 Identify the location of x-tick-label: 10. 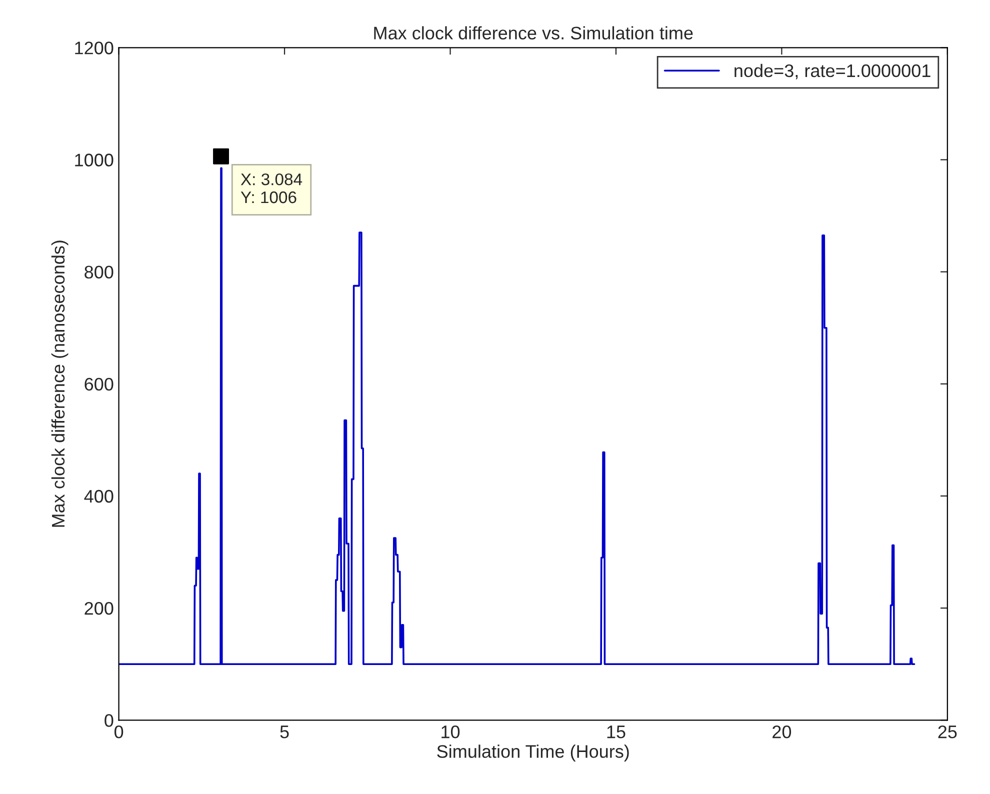
(451, 731).